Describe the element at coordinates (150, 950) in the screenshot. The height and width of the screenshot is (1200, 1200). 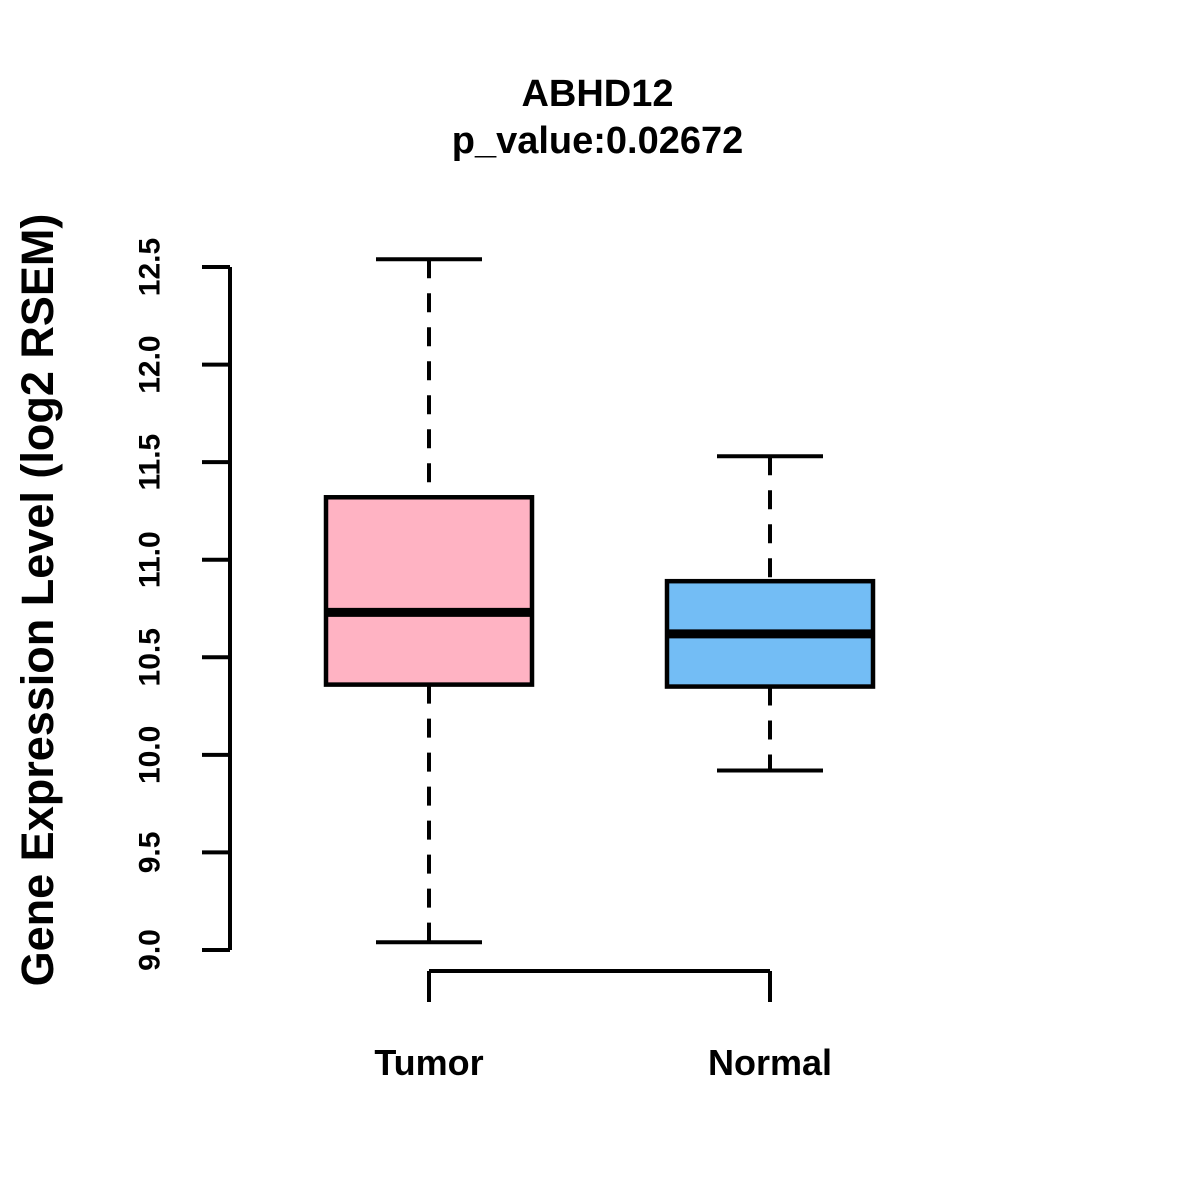
I see `y-tick-label: 9.0` at that location.